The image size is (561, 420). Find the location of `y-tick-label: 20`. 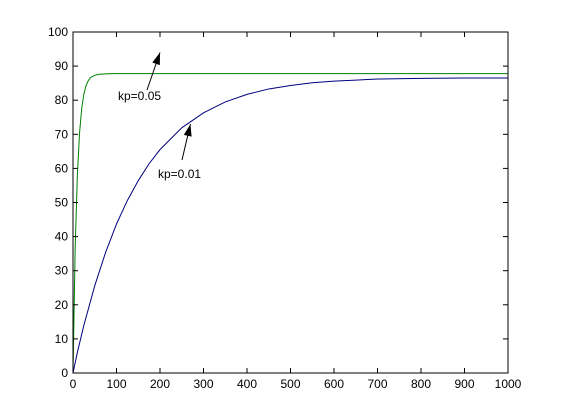

y-tick-label: 20 is located at coordinates (62, 305).